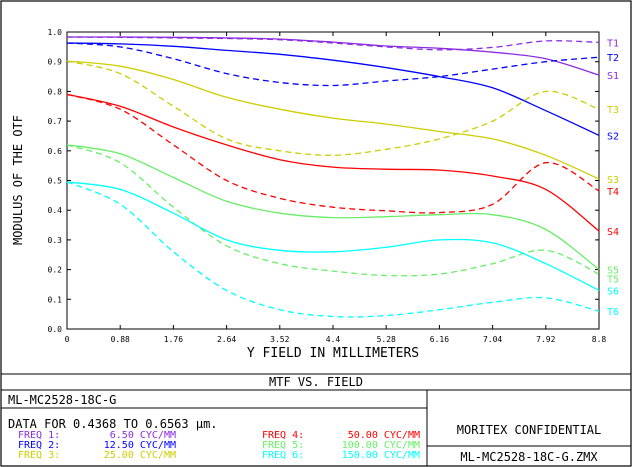 The height and width of the screenshot is (467, 632). What do you see at coordinates (613, 180) in the screenshot?
I see `curve-label-s3: S3` at bounding box center [613, 180].